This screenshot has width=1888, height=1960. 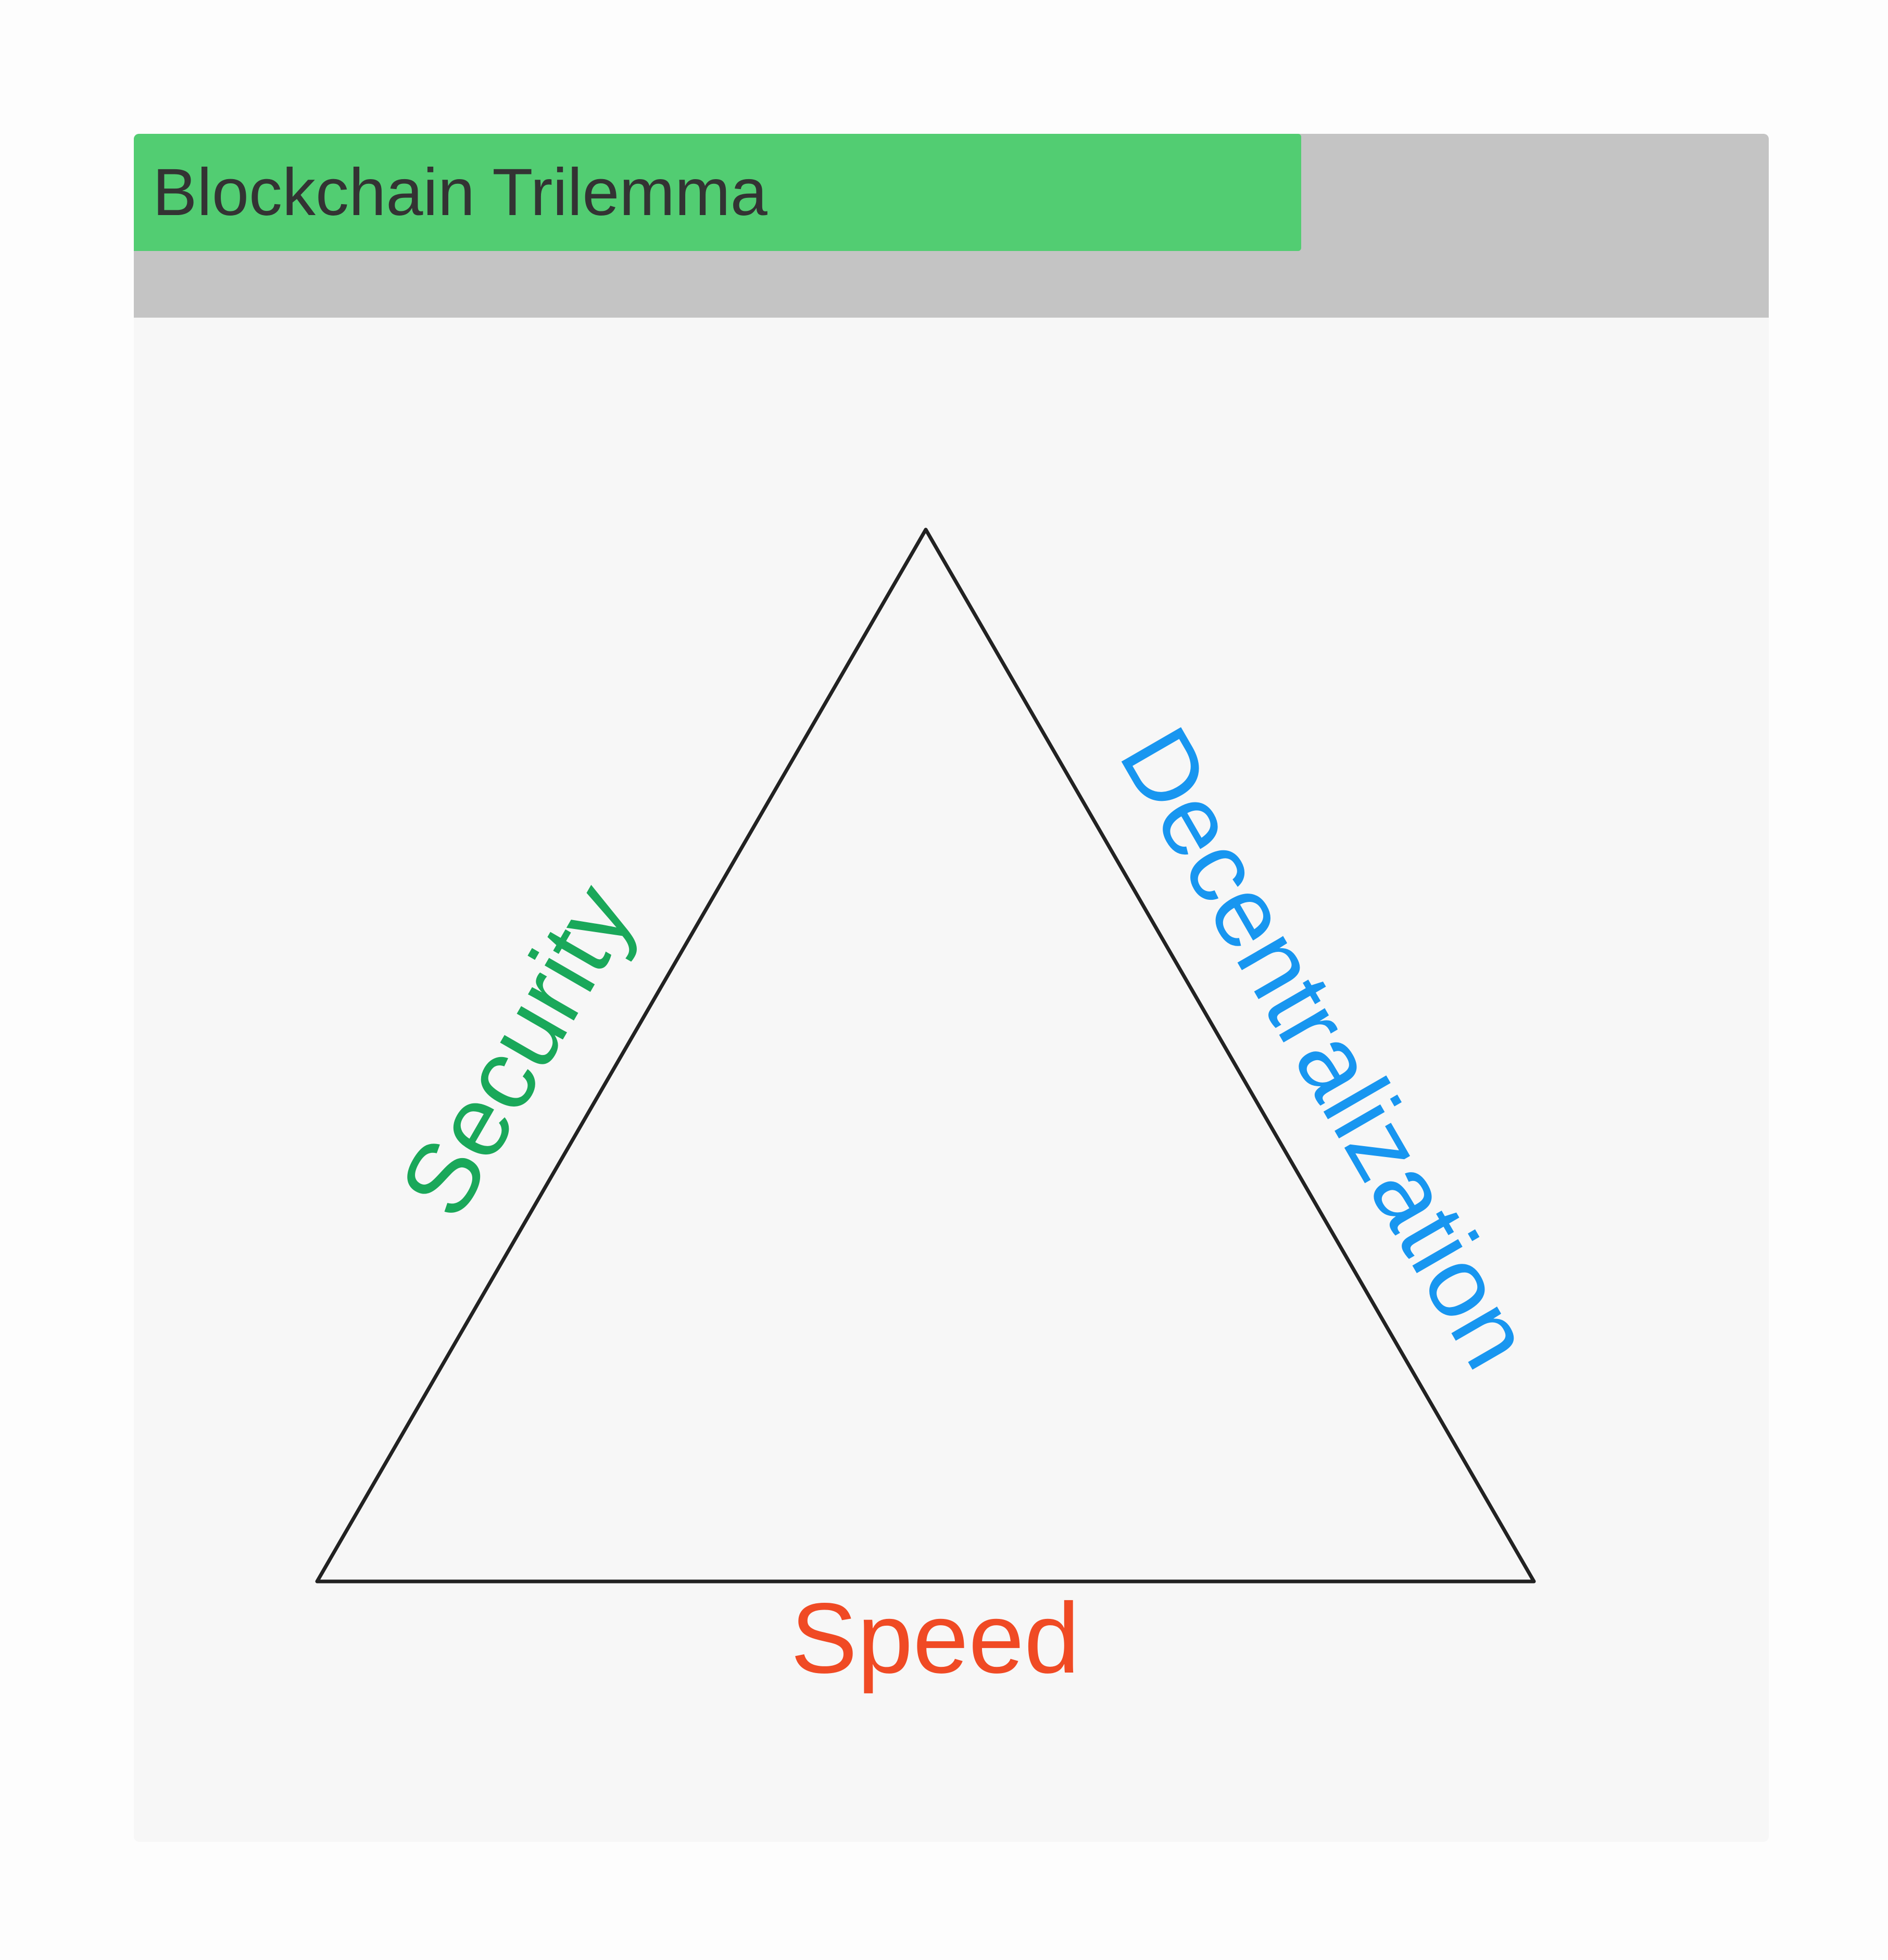 What do you see at coordinates (935, 1638) in the screenshot?
I see `speed-label: Speed` at bounding box center [935, 1638].